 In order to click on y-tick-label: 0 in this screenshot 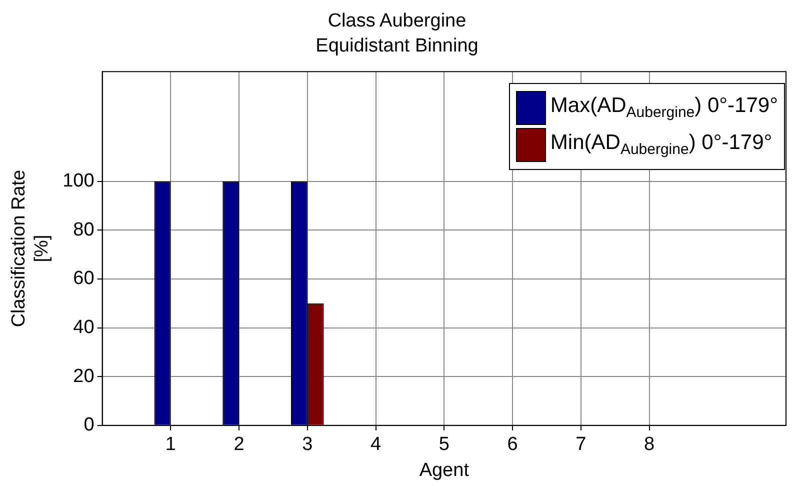, I will do `click(89, 425)`.